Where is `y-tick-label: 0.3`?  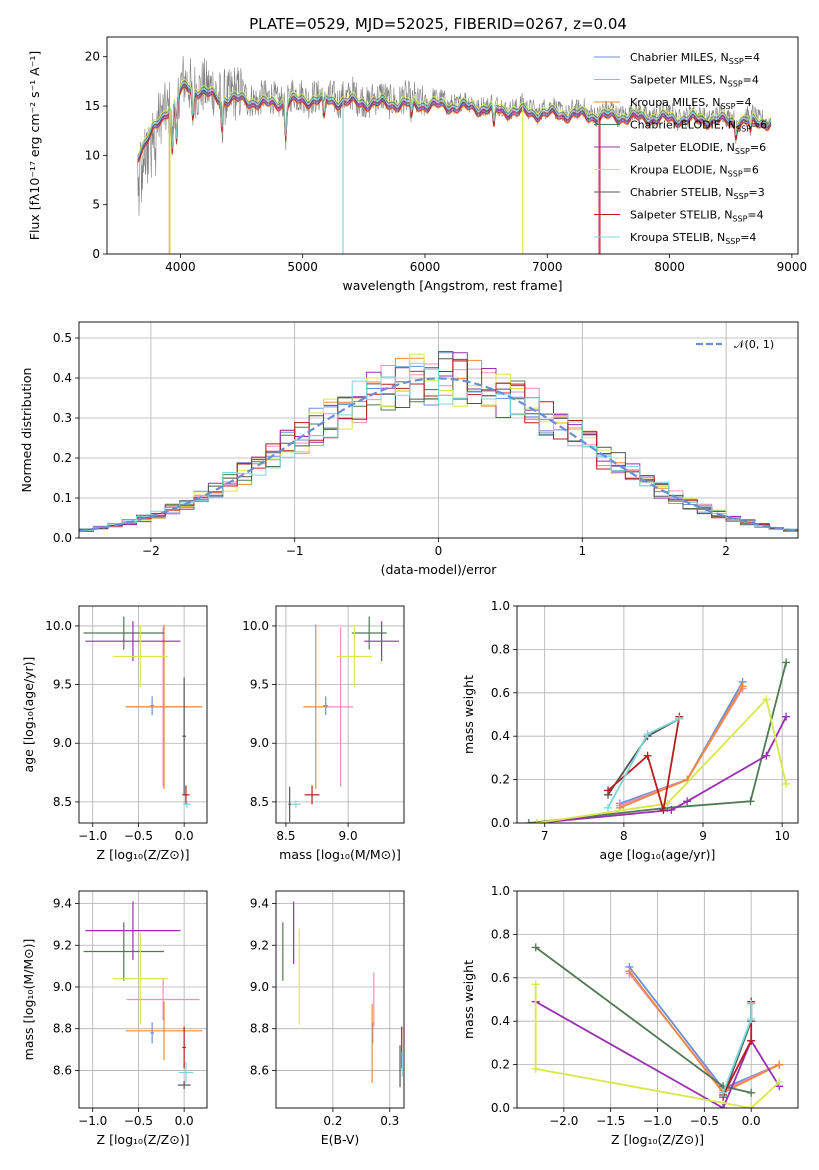
y-tick-label: 0.3 is located at coordinates (62, 418).